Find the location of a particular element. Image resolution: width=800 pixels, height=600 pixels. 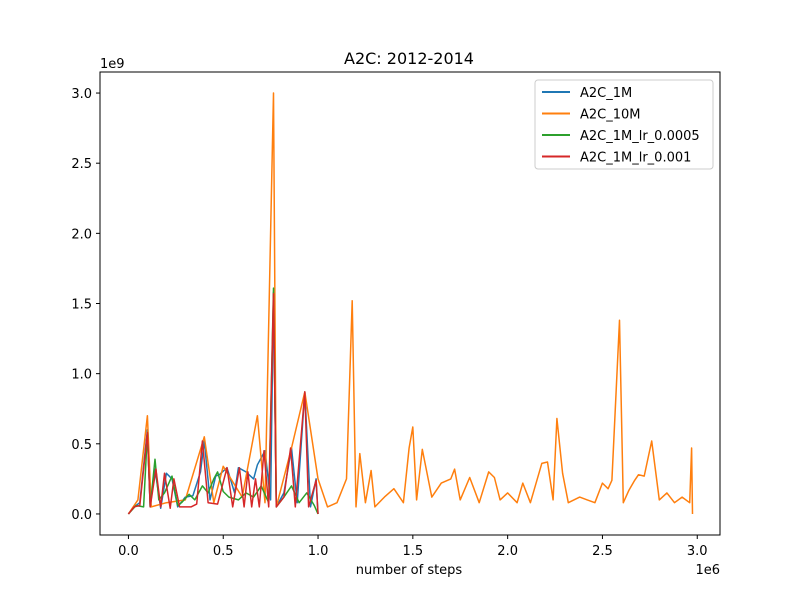

y-tick-label: 3.0 is located at coordinates (81, 94).